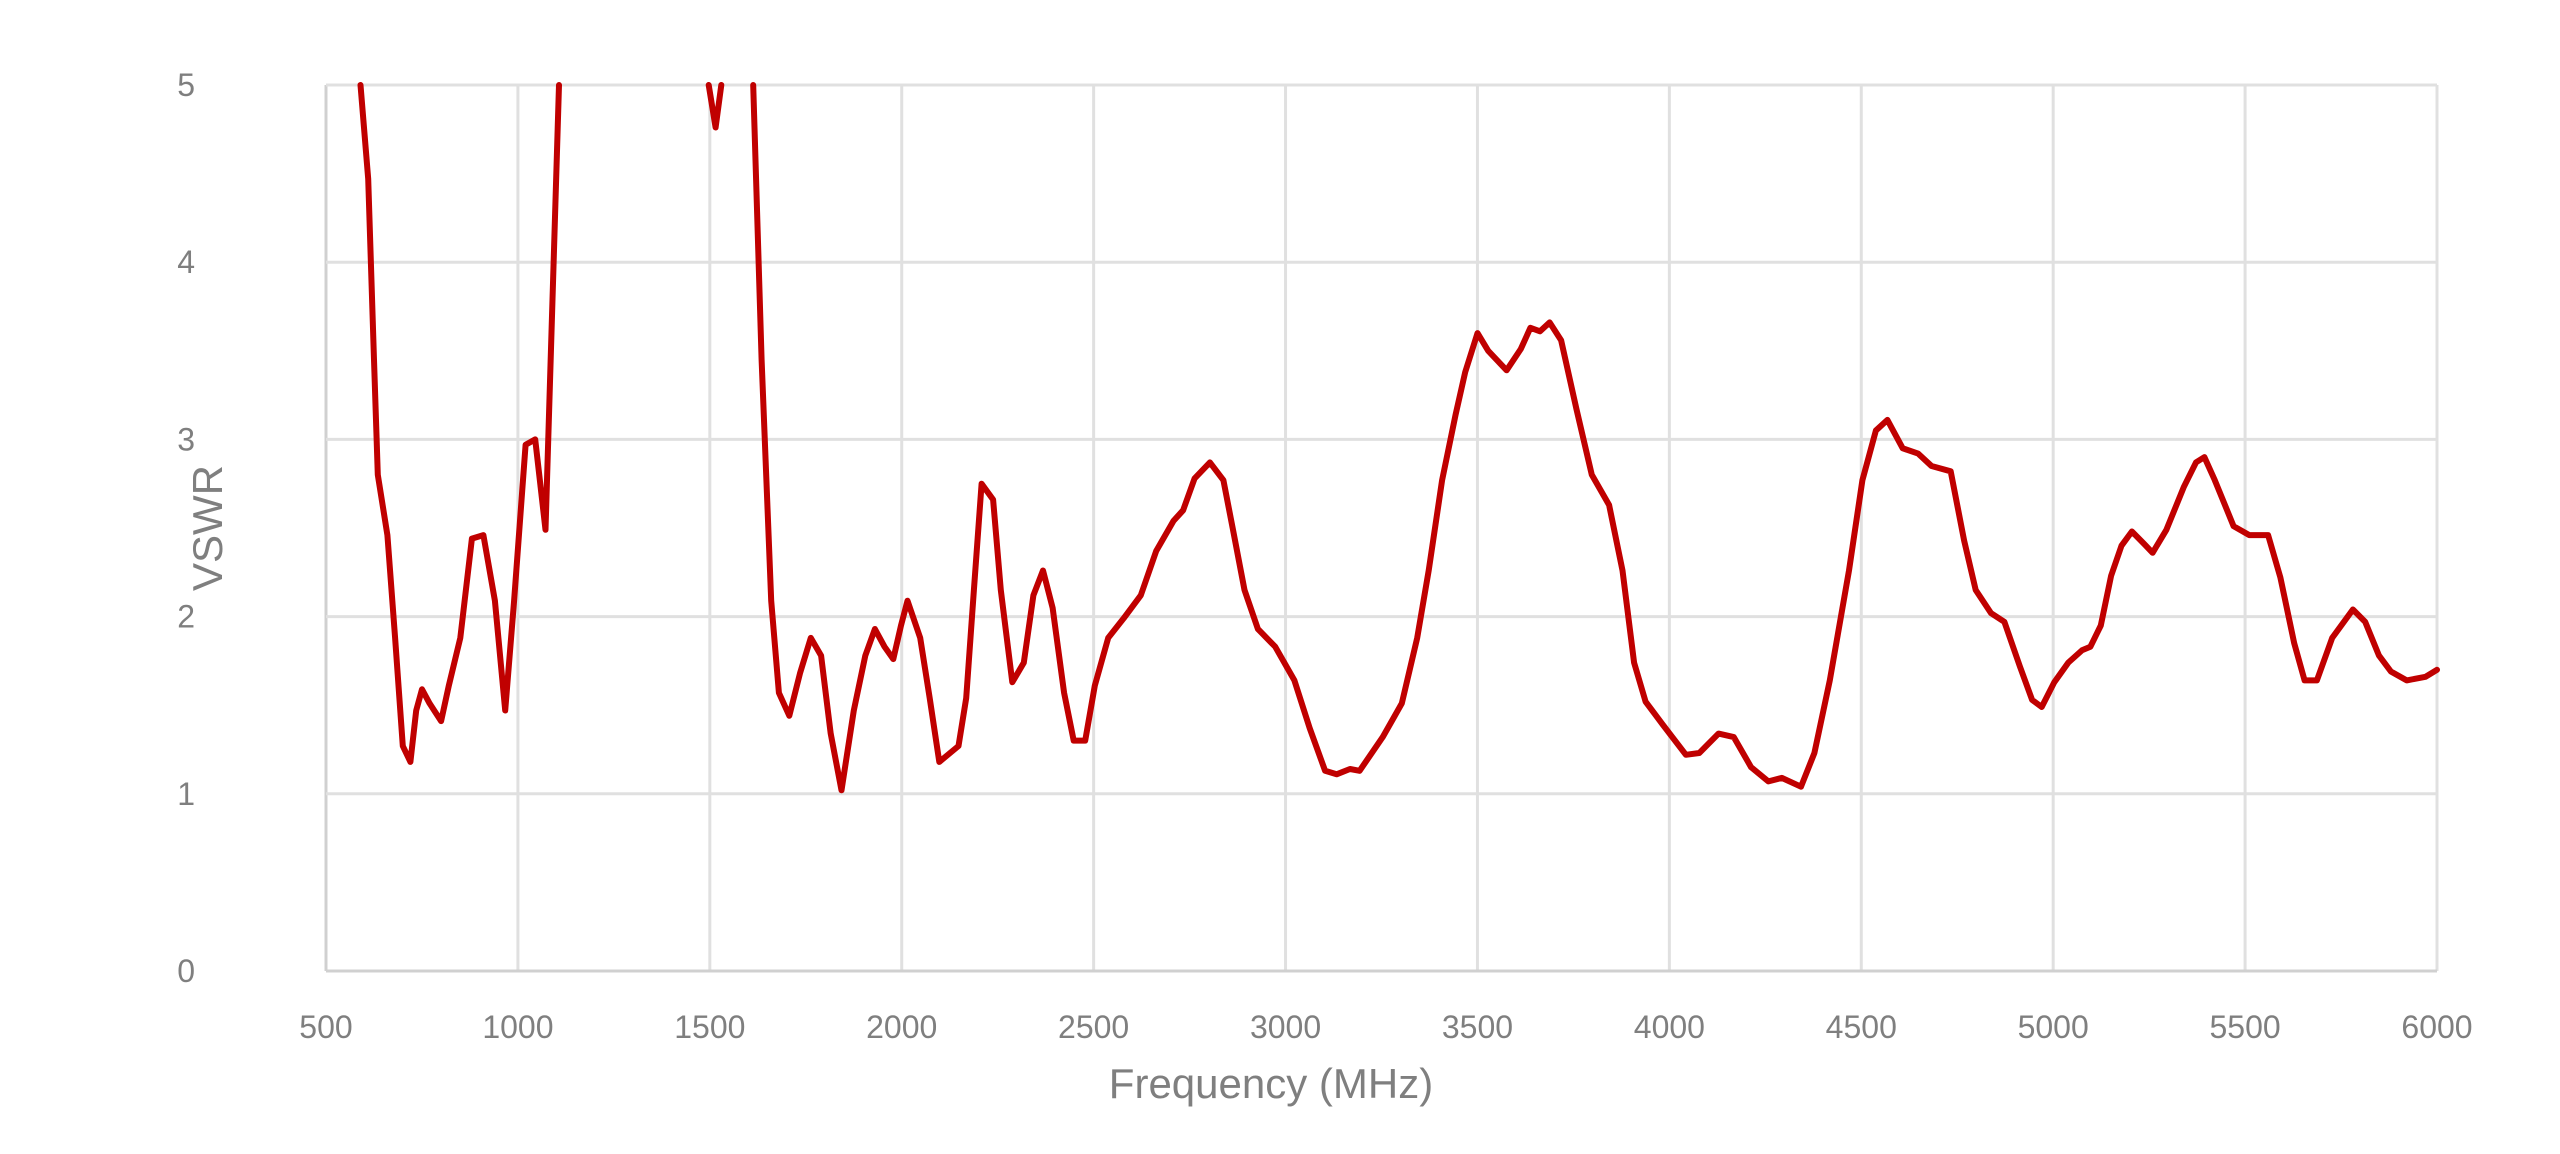 Image resolution: width=2560 pixels, height=1154 pixels. I want to click on y-tick-label: 4, so click(186, 262).